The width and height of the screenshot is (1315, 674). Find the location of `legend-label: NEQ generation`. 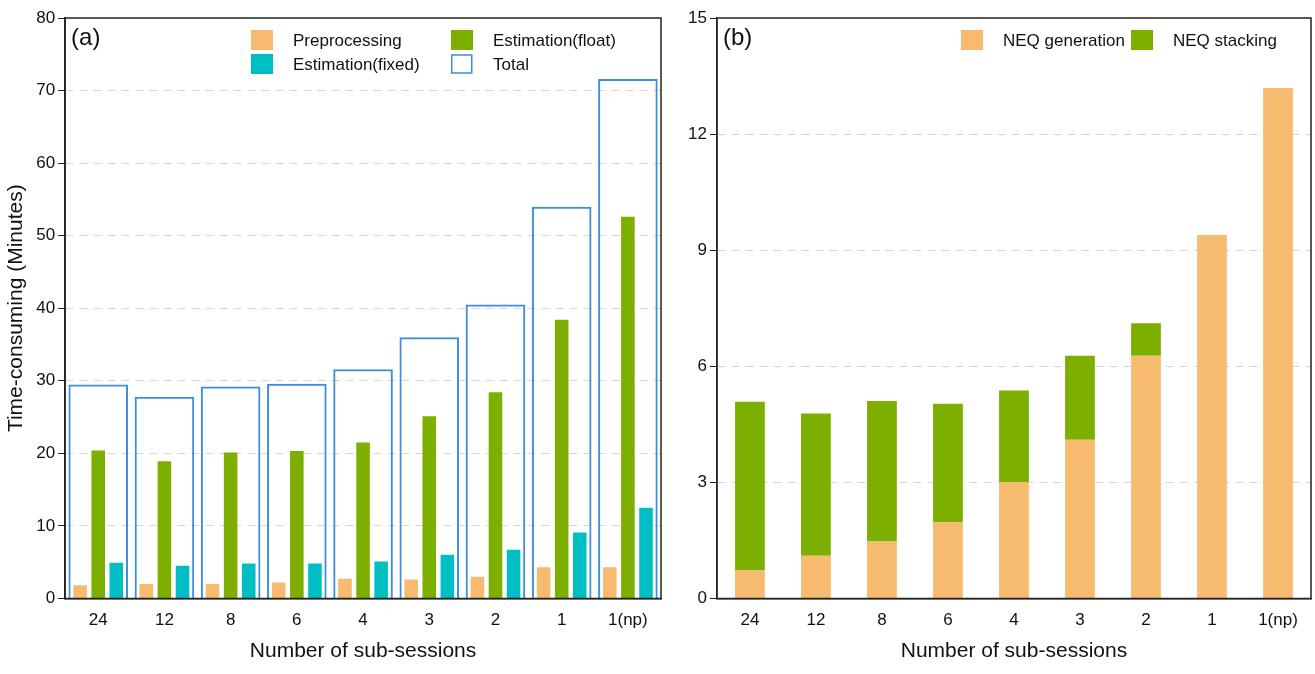

legend-label: NEQ generation is located at coordinates (1064, 40).